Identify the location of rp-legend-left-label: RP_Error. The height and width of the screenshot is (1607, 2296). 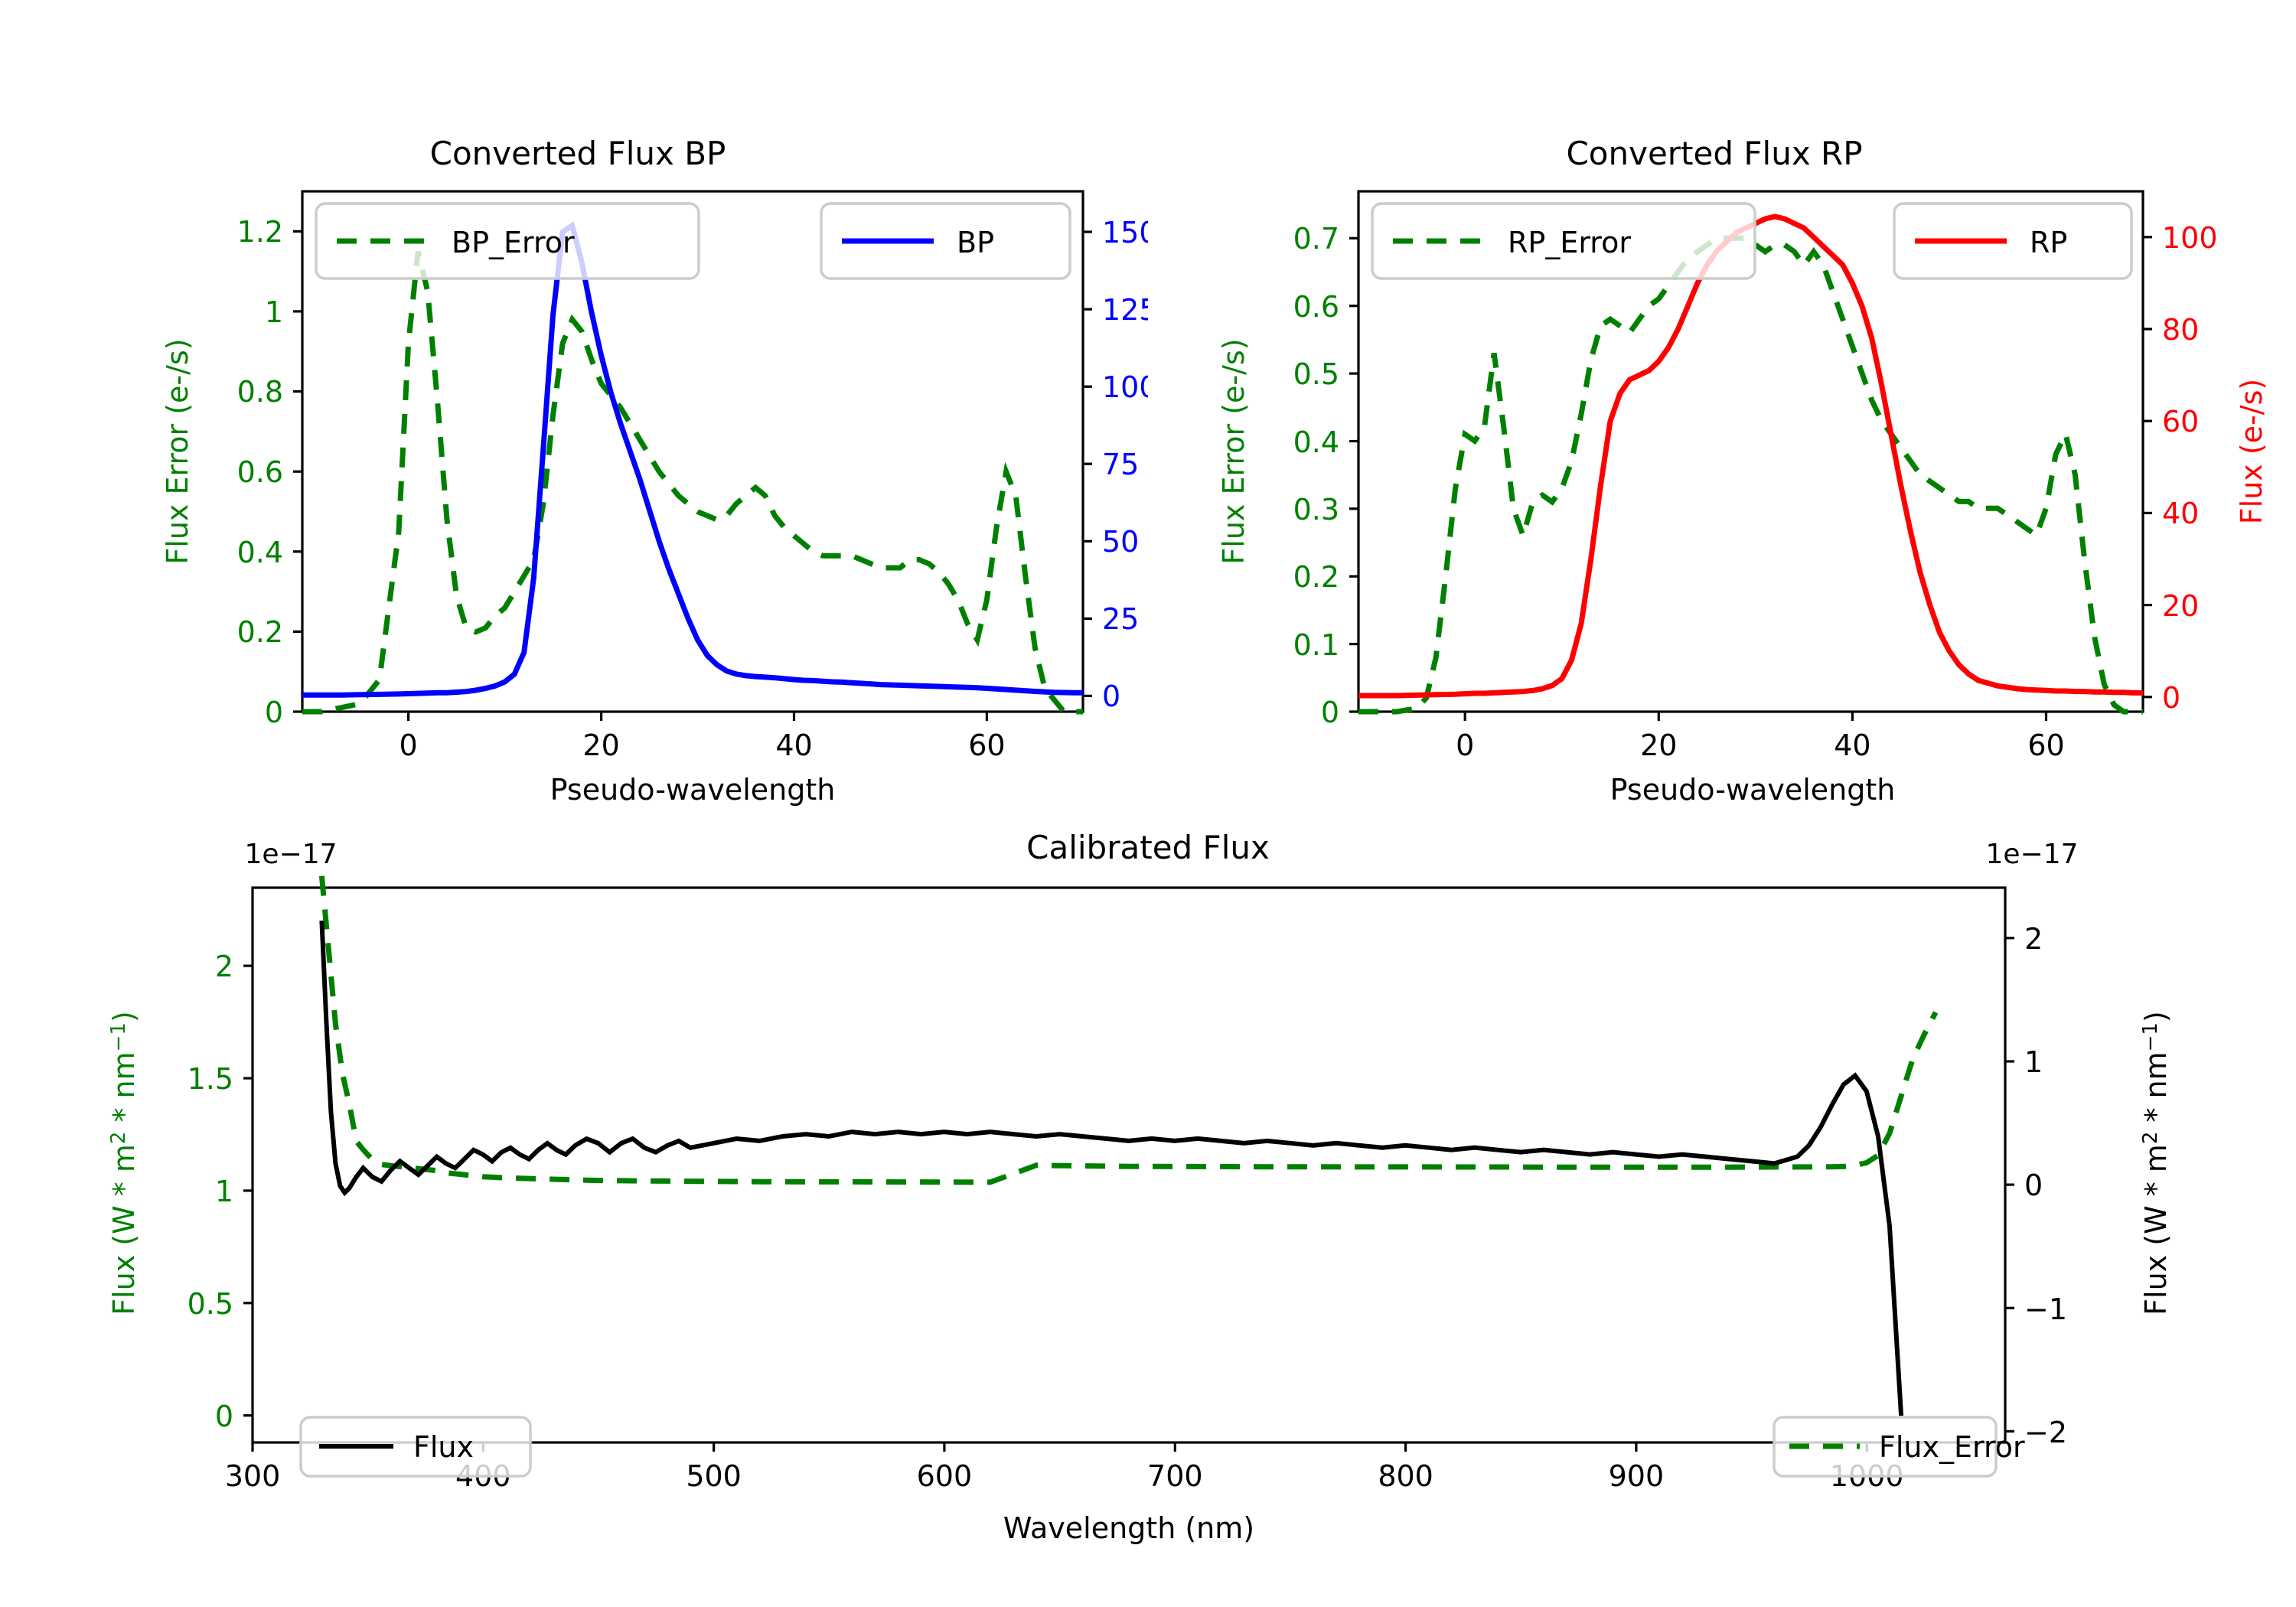
(1569, 242).